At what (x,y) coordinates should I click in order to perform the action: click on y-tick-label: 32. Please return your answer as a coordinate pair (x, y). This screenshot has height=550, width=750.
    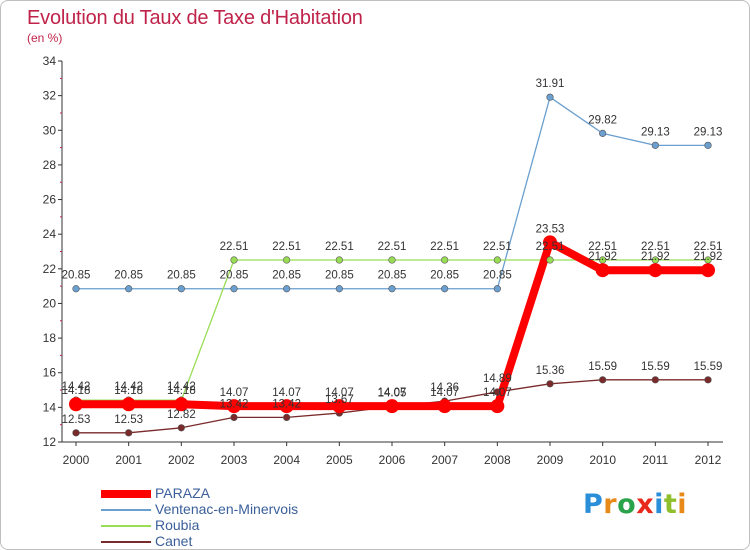
    Looking at the image, I should click on (50, 96).